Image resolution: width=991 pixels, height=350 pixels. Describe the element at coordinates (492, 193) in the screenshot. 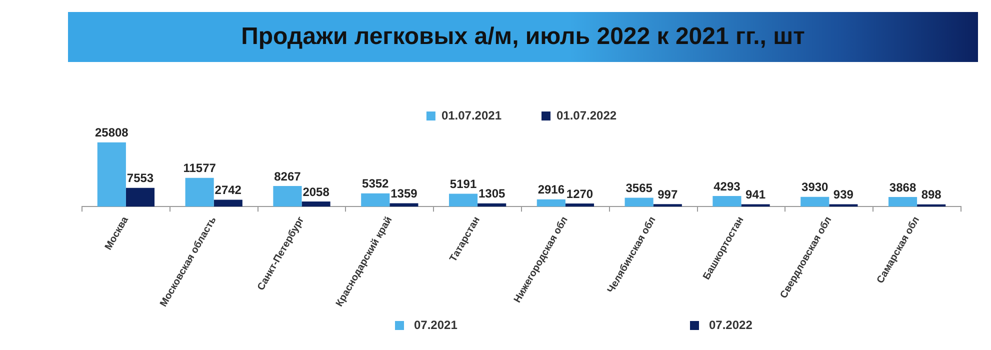

I see `data-label: 1305` at that location.